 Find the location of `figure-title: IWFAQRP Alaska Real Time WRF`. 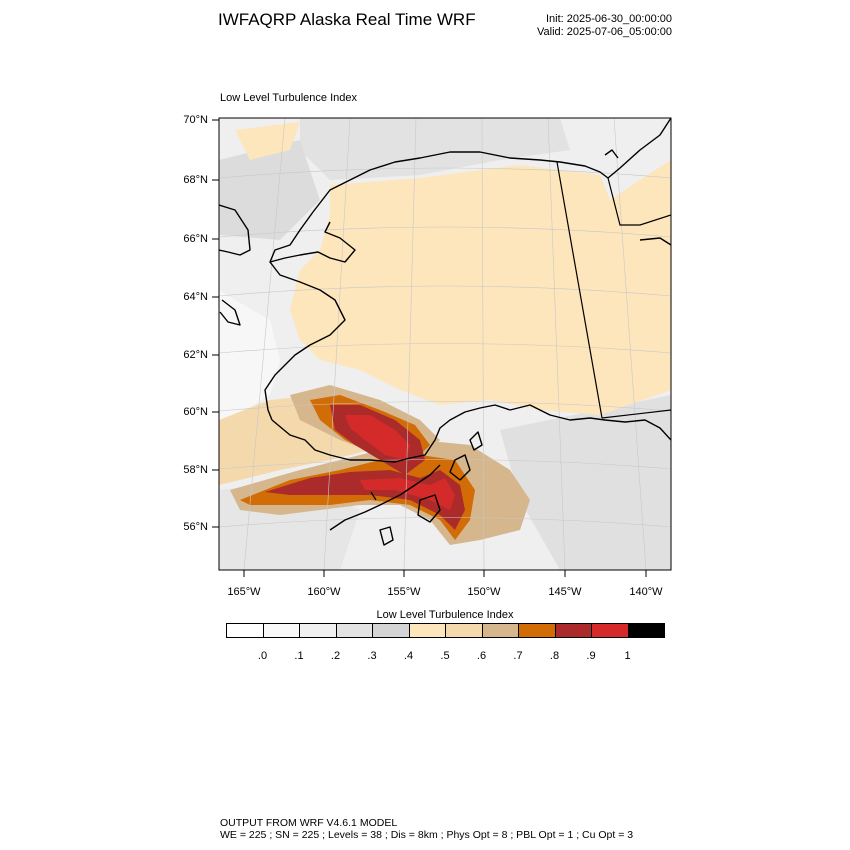

figure-title: IWFAQRP Alaska Real Time WRF is located at coordinates (347, 19).